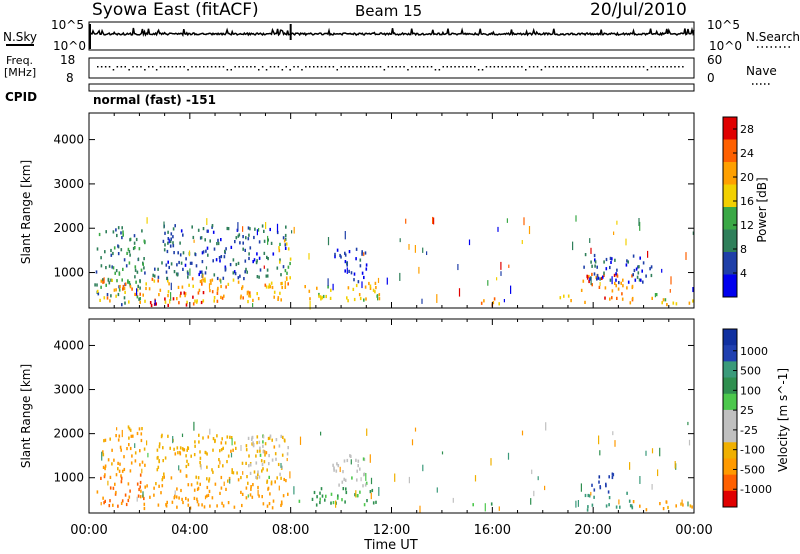 The height and width of the screenshot is (554, 800). Describe the element at coordinates (391, 530) in the screenshot. I see `time-x-axis: 00:00 04:00 08:00 12:00 16:00 20:00 00:00` at that location.